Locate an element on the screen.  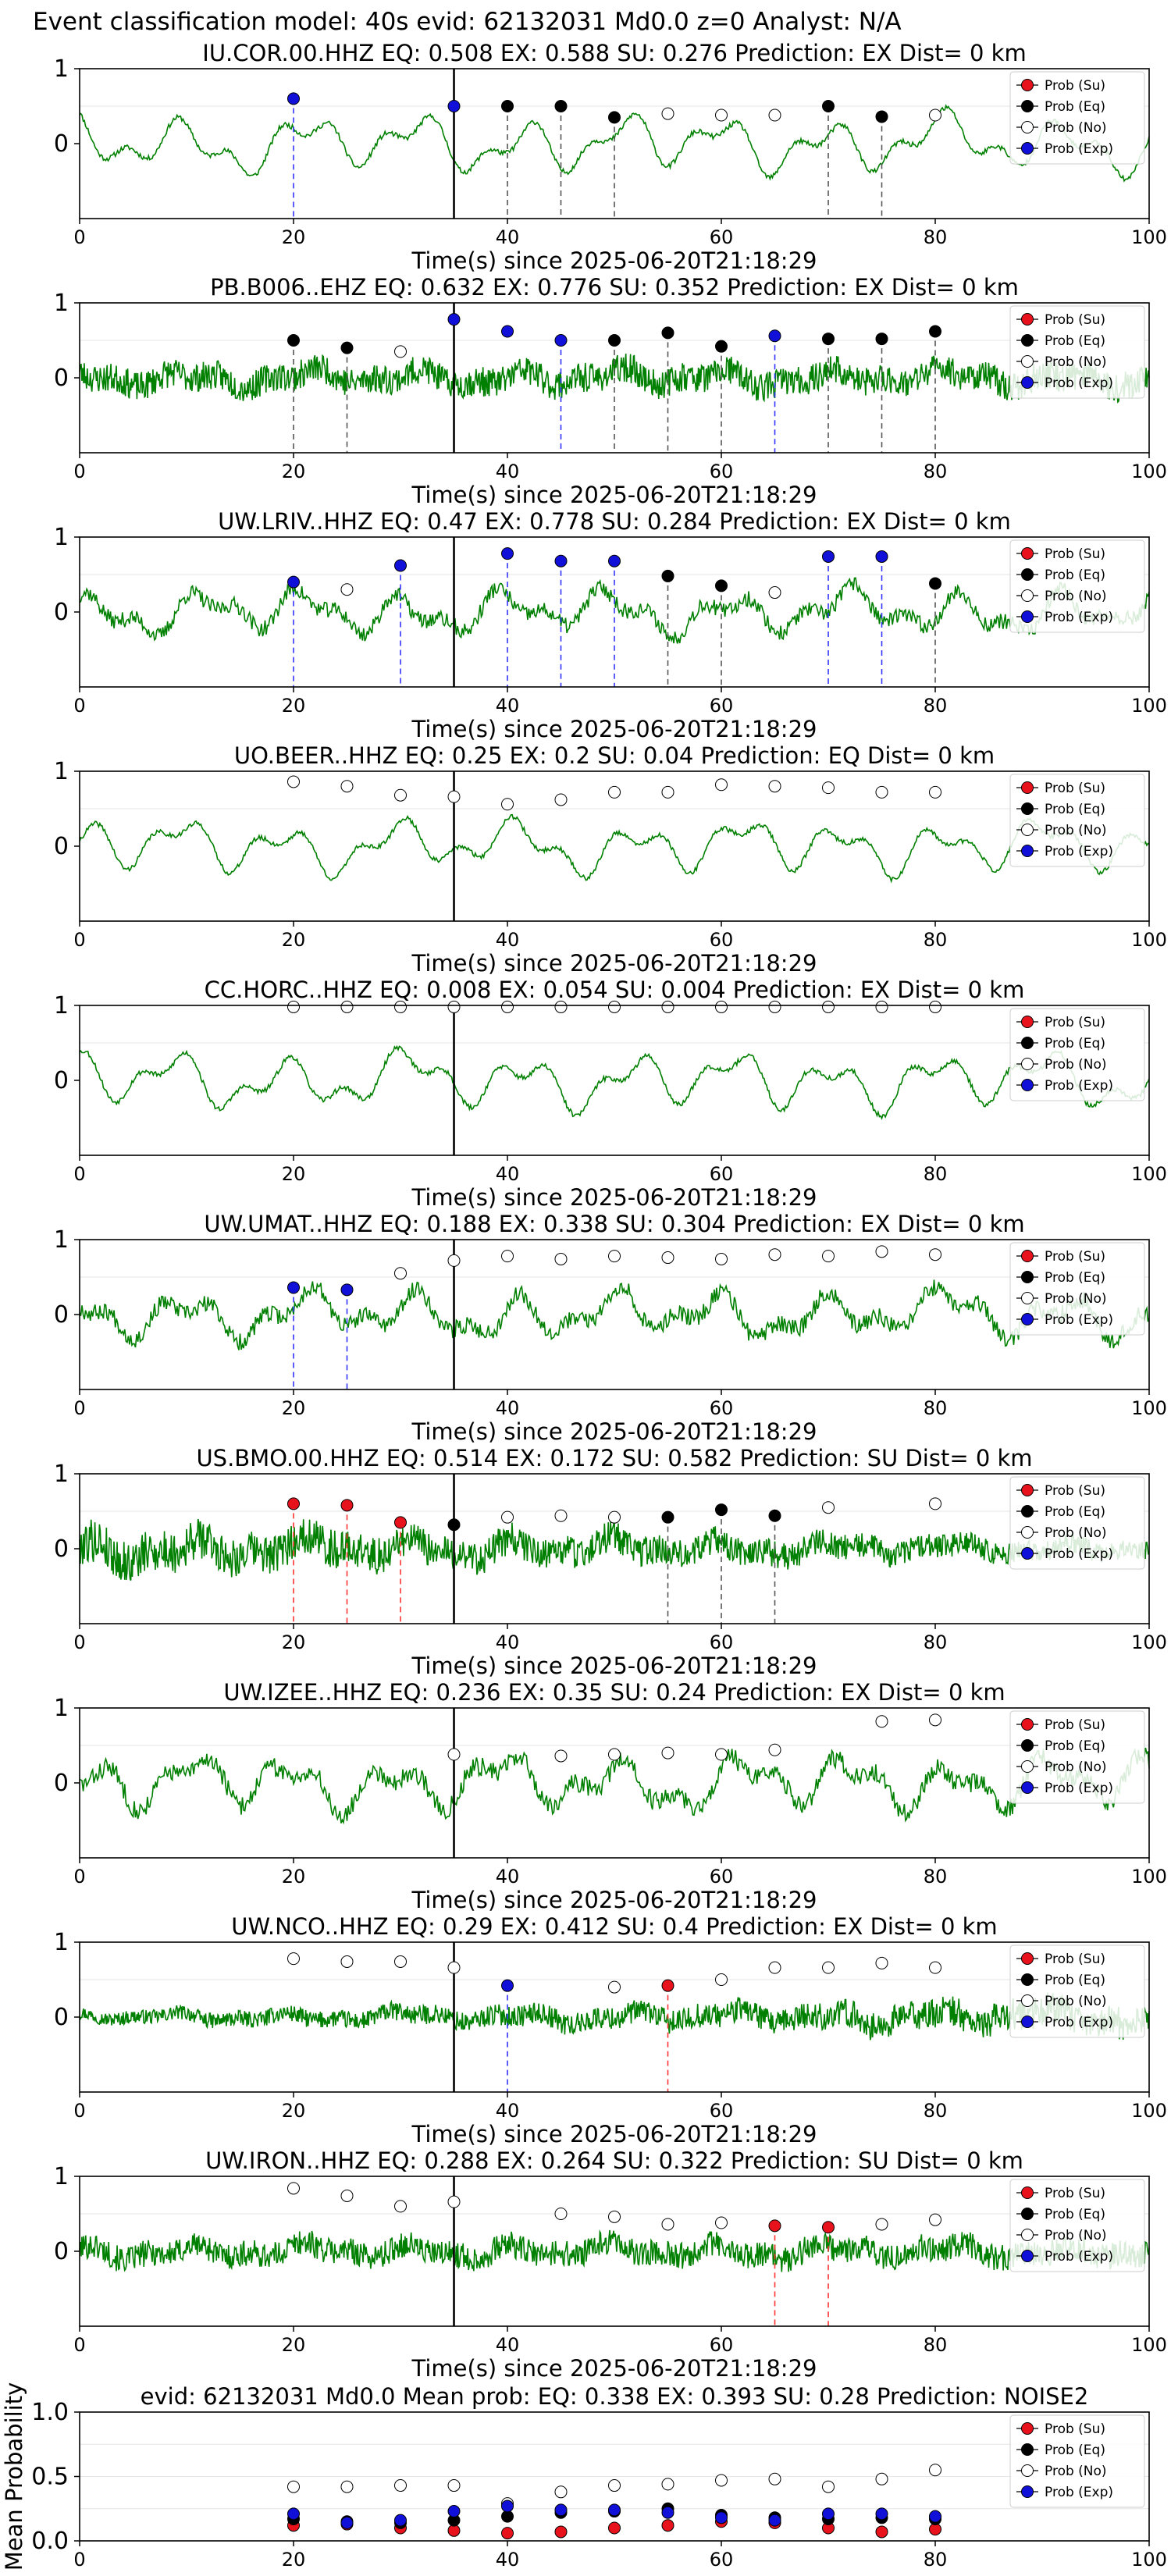
y-tick-label: 0.0 is located at coordinates (50, 2541).